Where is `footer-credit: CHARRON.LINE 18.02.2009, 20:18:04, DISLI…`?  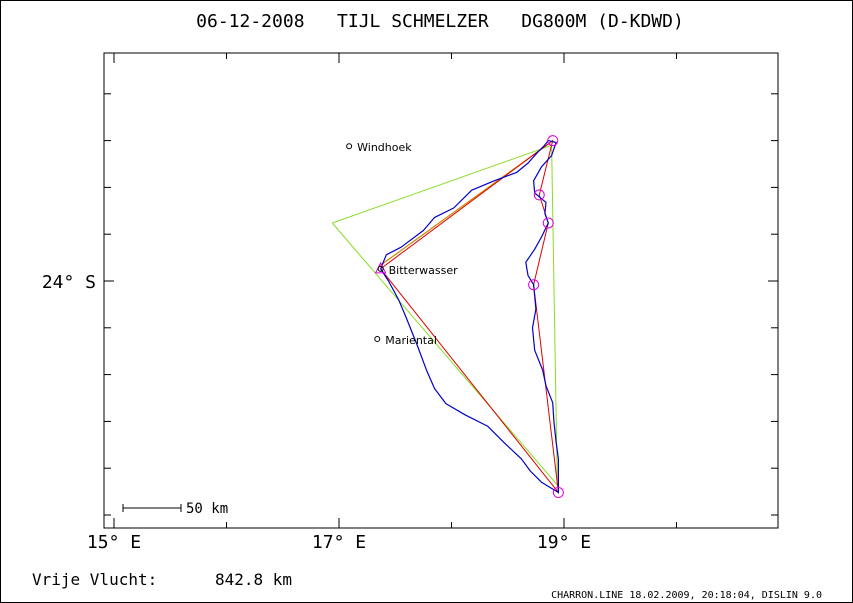 footer-credit: CHARRON.LINE 18.02.2009, 20:18:04, DISLI… is located at coordinates (686, 595).